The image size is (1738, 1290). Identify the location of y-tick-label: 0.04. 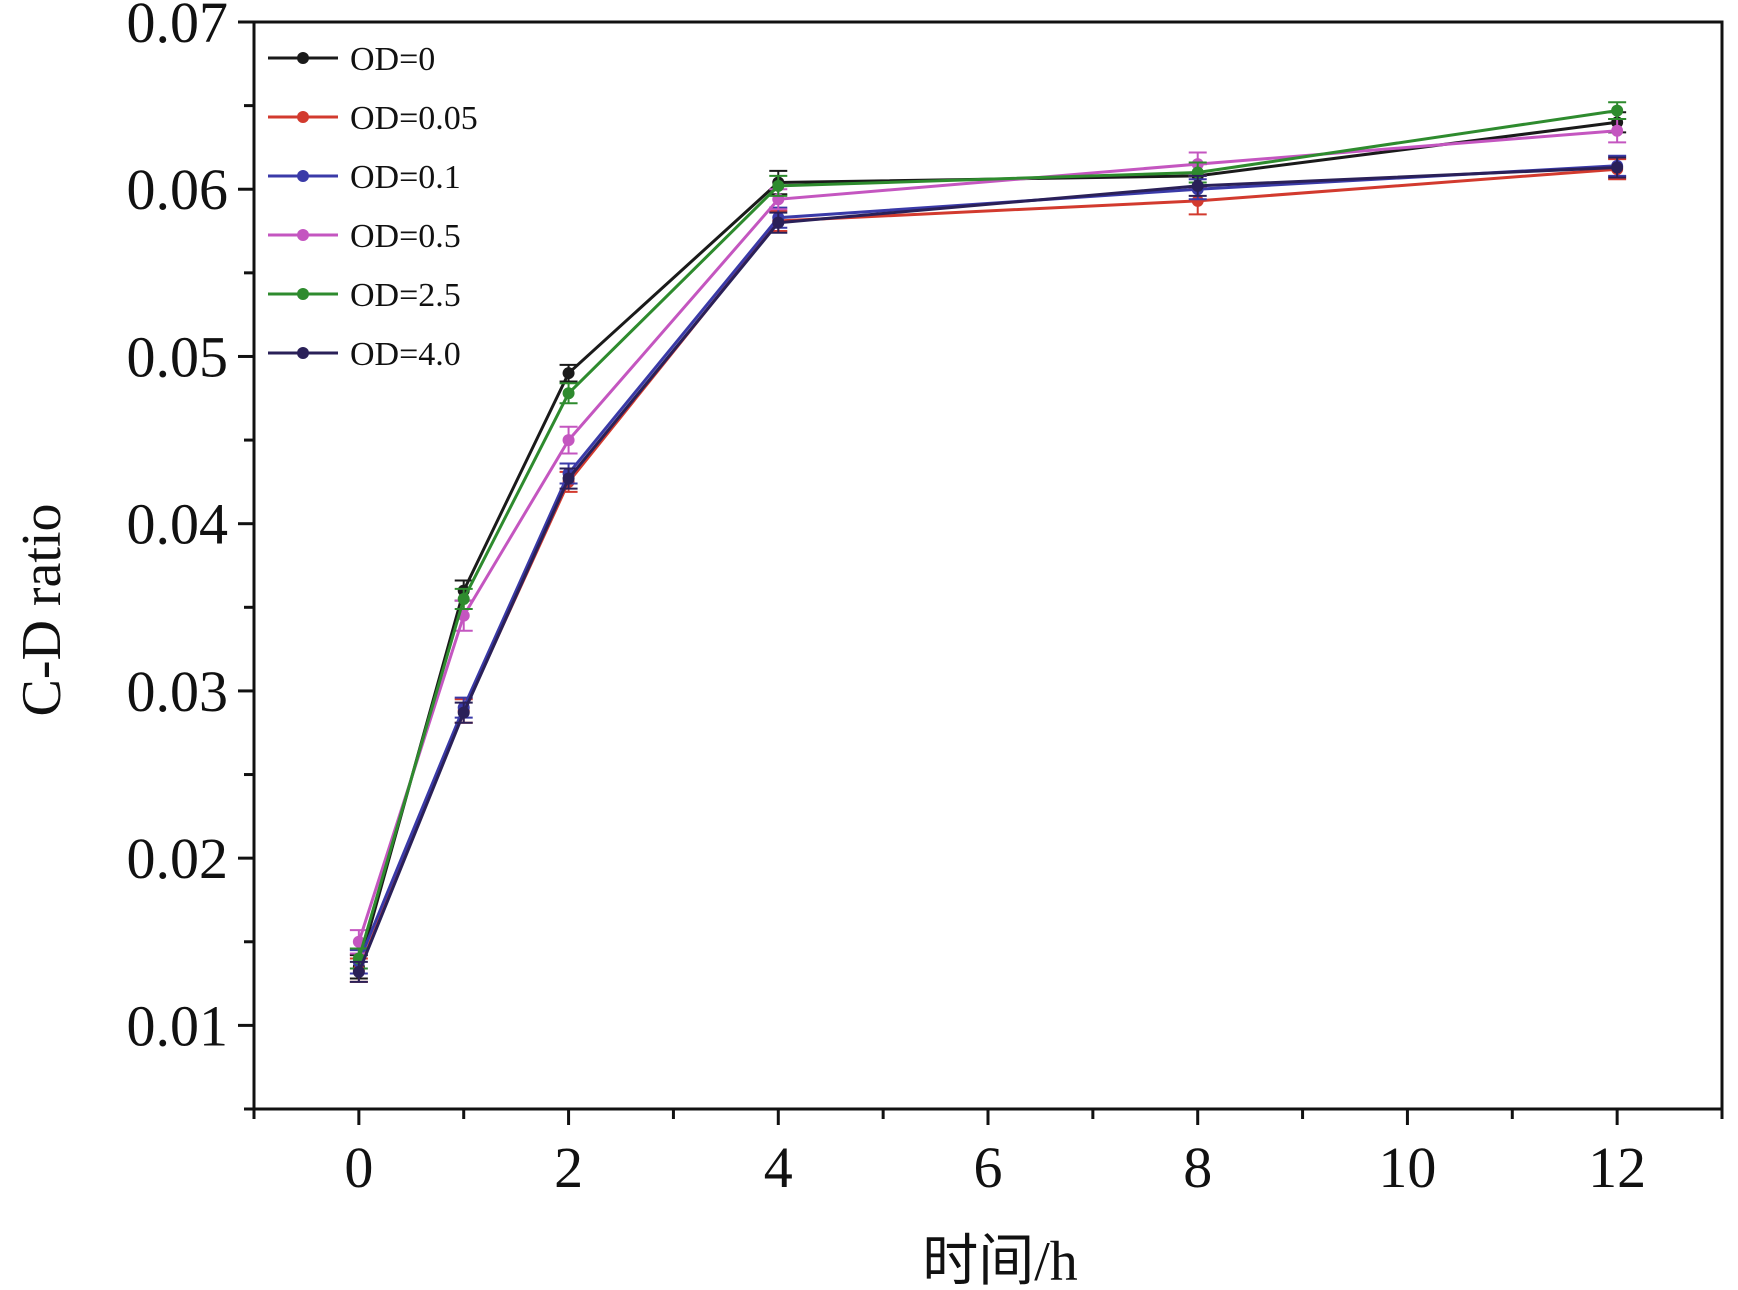
(178, 524).